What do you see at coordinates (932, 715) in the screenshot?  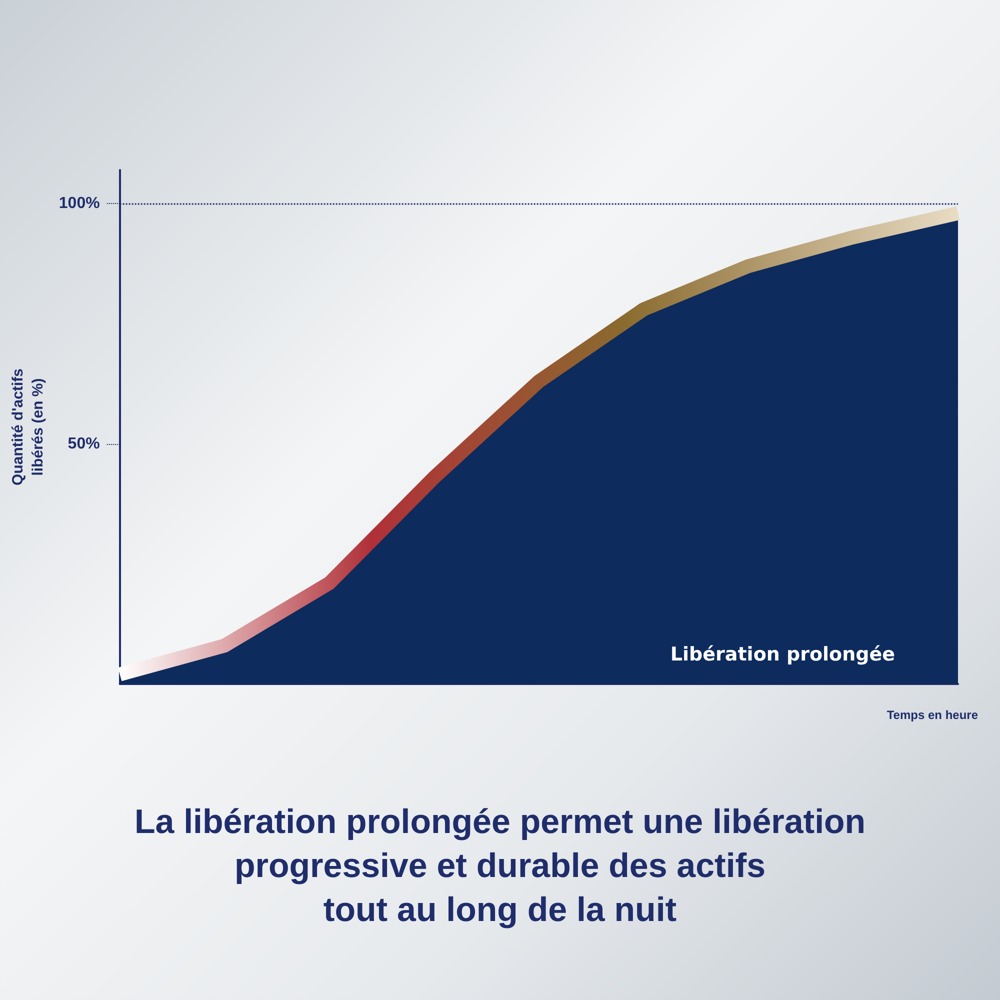 I see `x-axis-title: Temps en heure` at bounding box center [932, 715].